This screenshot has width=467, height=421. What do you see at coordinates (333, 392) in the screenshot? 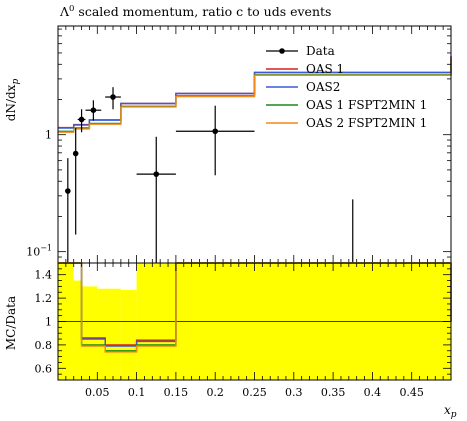
I see `x-tick-label-6: 0.35` at bounding box center [333, 392].